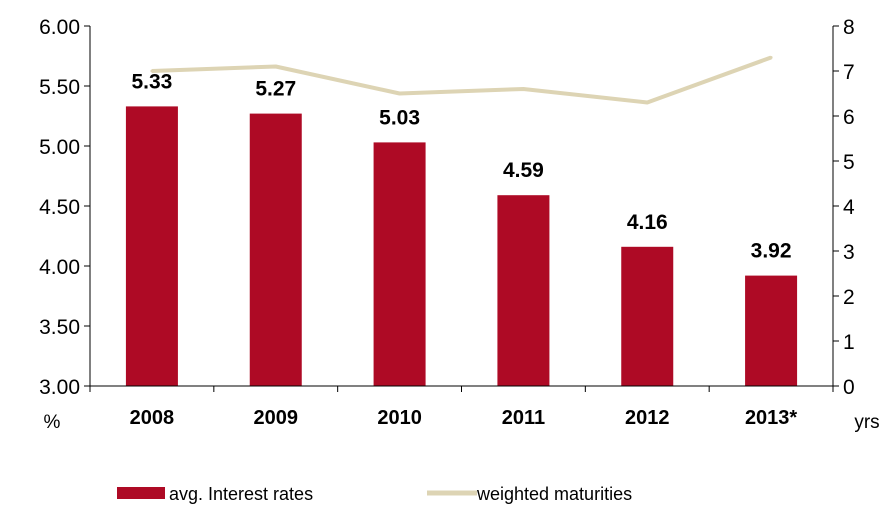  Describe the element at coordinates (152, 418) in the screenshot. I see `category-label: 2008` at that location.